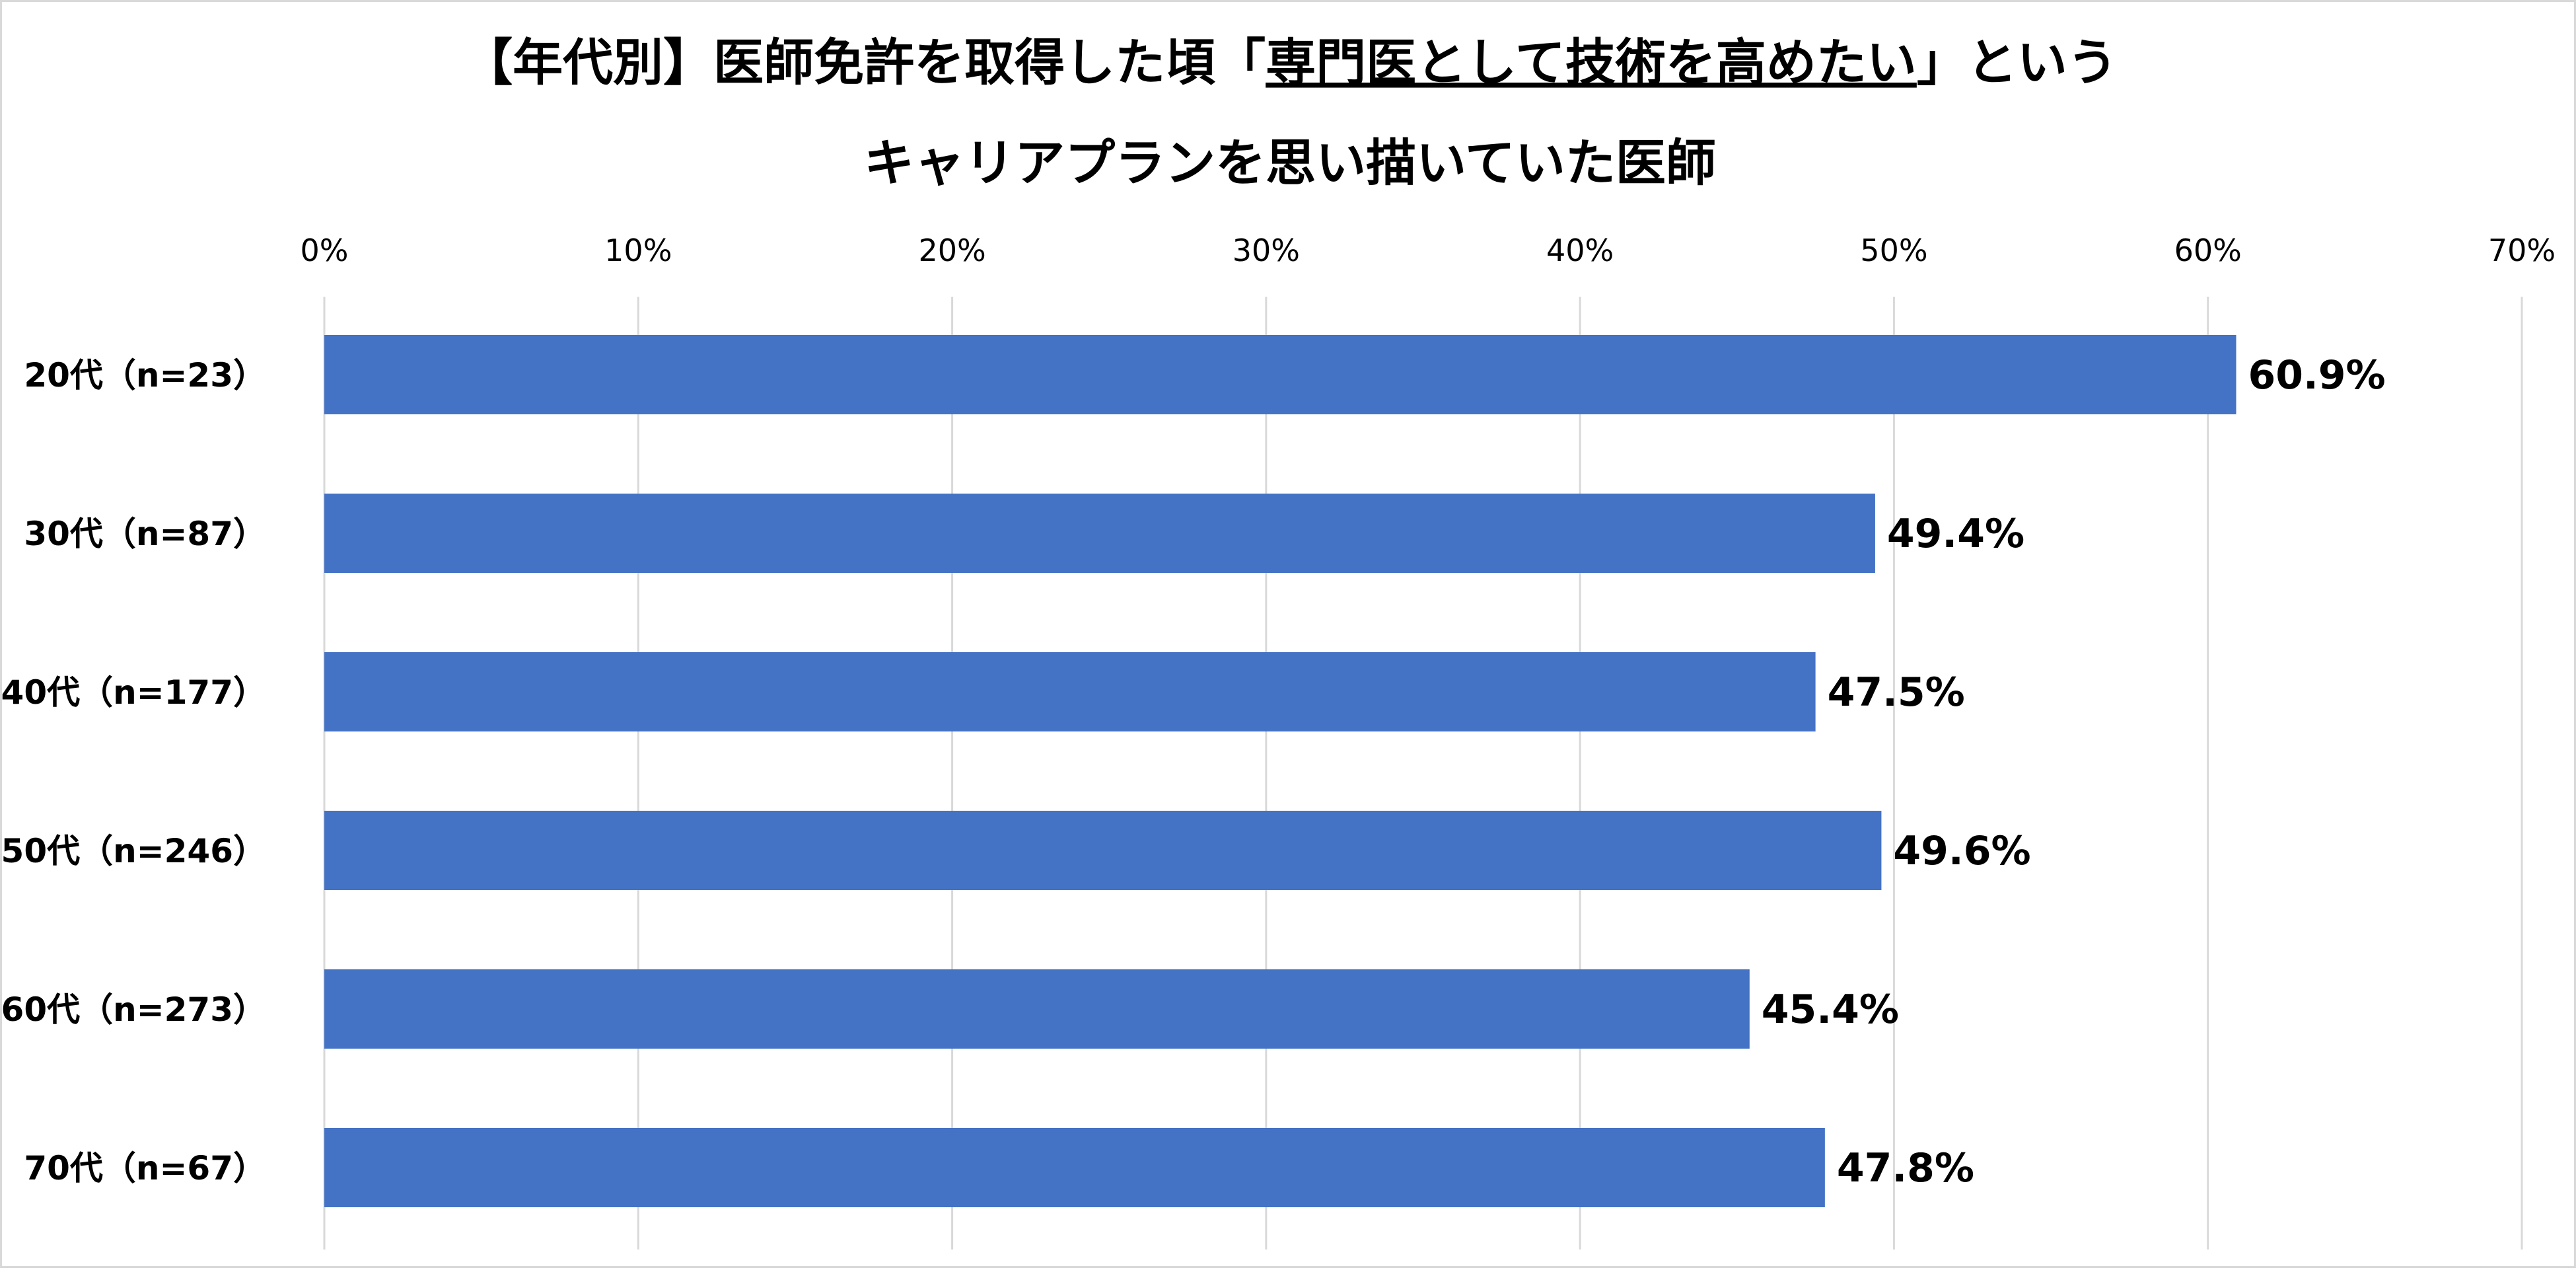 This screenshot has width=2576, height=1270. Describe the element at coordinates (1580, 250) in the screenshot. I see `x-tick-label: 40%` at that location.